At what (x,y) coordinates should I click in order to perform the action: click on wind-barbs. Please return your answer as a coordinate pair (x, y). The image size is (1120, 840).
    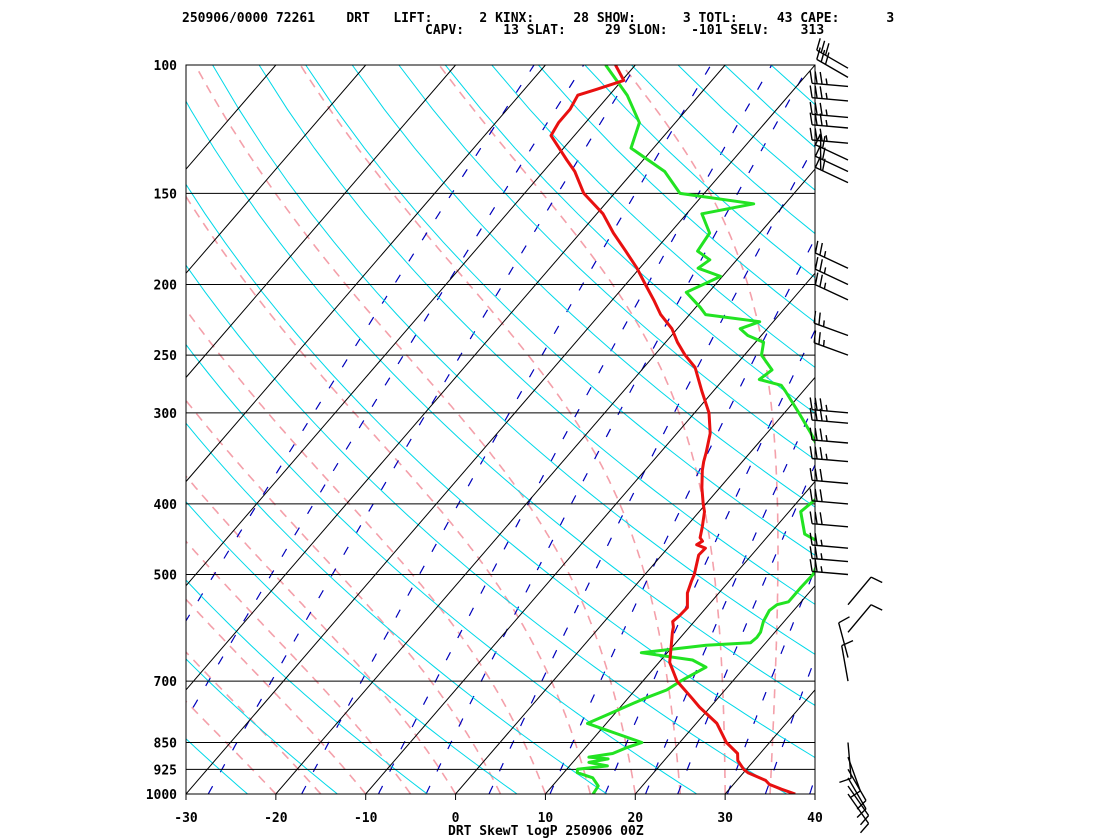
    Looking at the image, I should click on (846, 436).